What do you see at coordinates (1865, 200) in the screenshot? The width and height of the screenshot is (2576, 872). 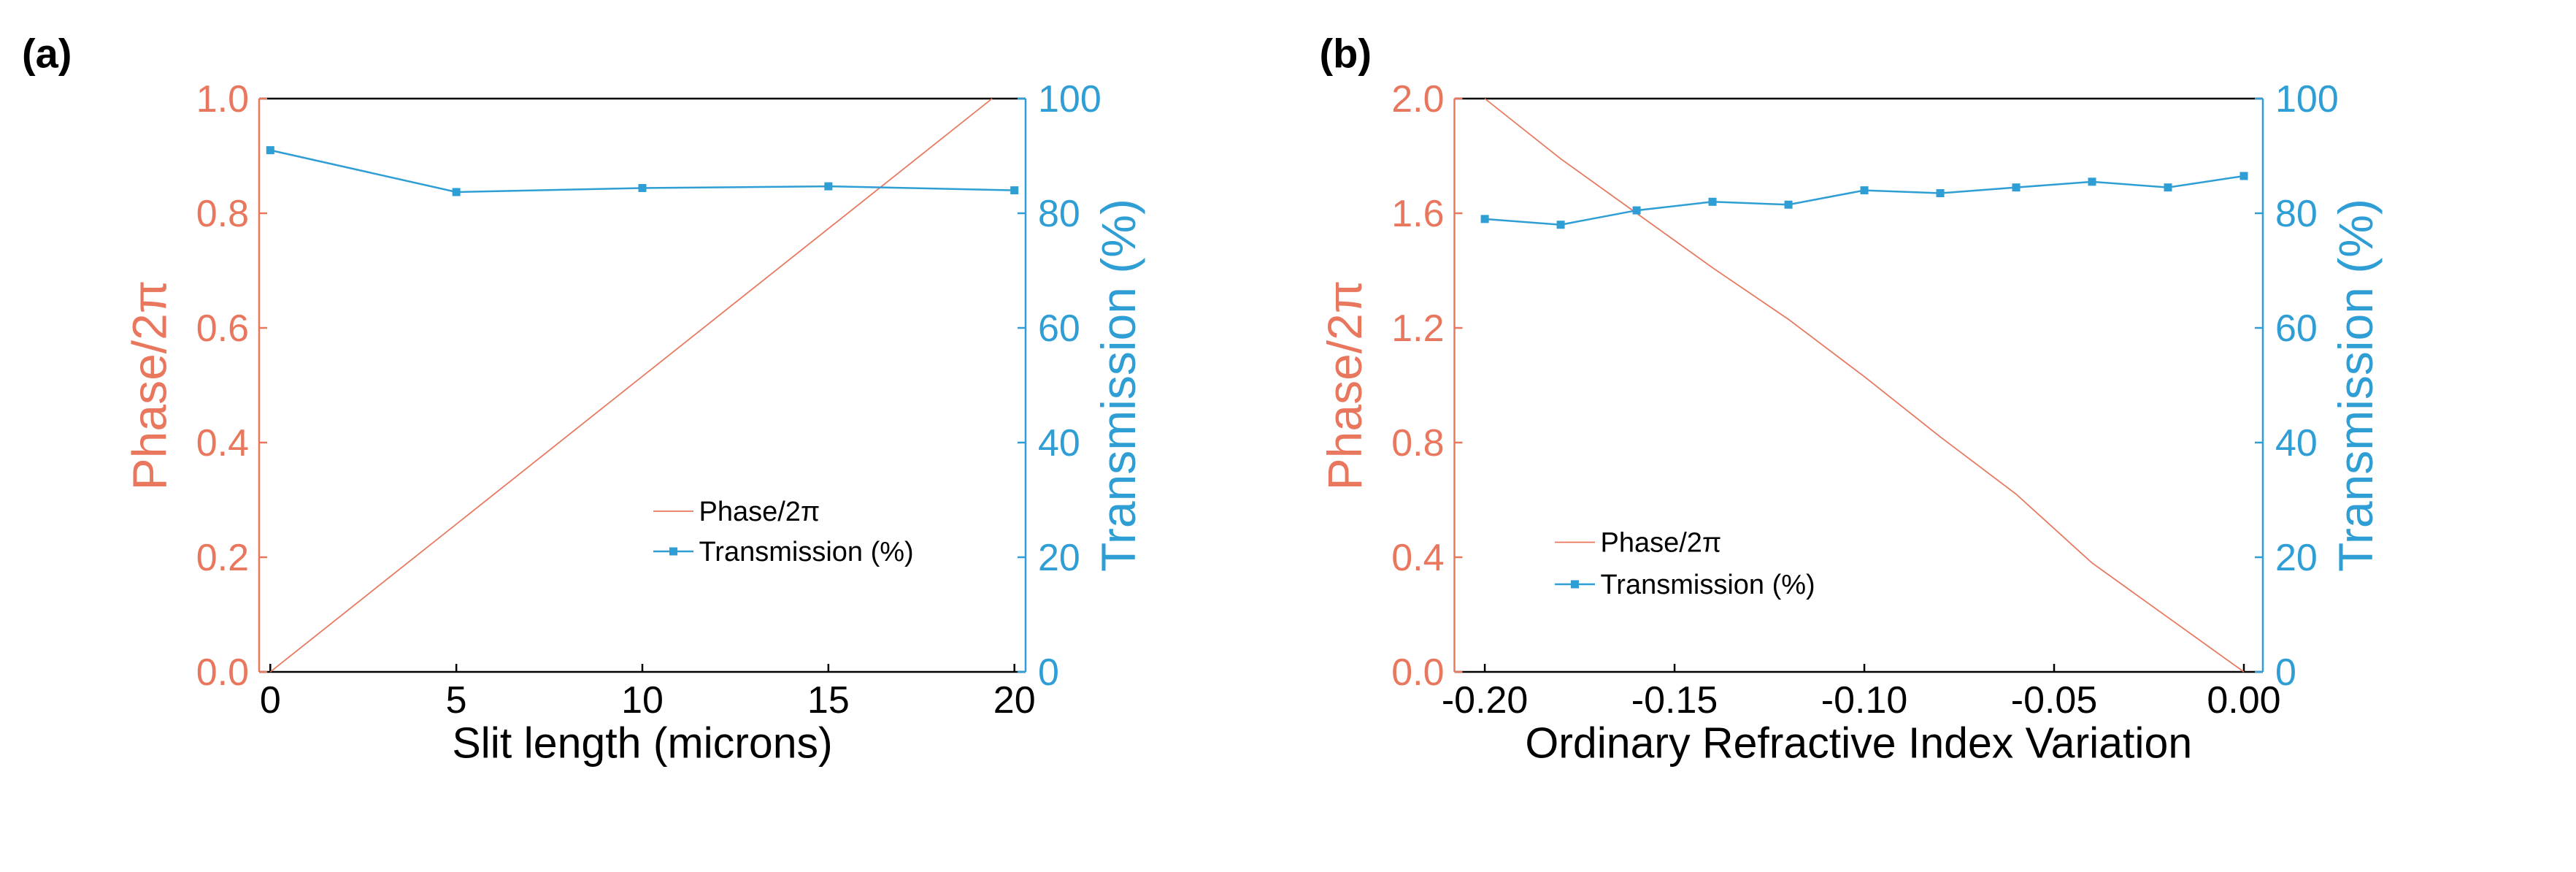 I see `series-line-transmission` at bounding box center [1865, 200].